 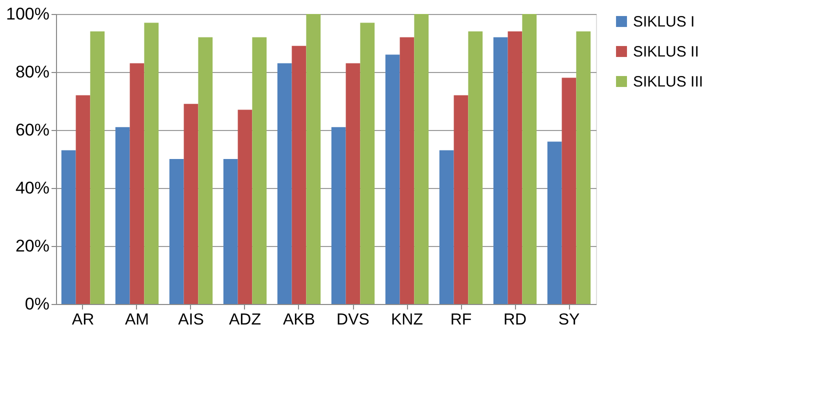 I want to click on legend-label: SIKLUS III, so click(x=668, y=82).